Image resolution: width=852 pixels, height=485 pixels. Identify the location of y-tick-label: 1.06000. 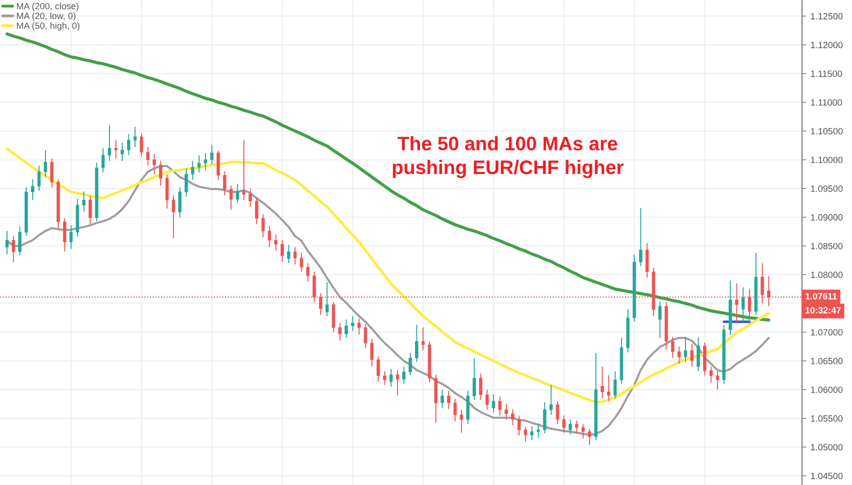
(827, 389).